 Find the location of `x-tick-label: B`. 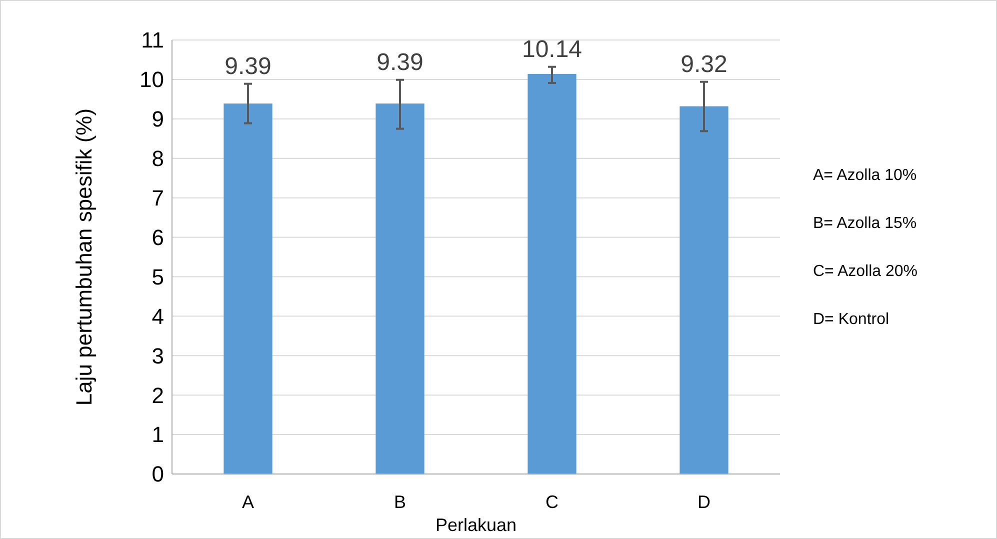

x-tick-label: B is located at coordinates (400, 502).